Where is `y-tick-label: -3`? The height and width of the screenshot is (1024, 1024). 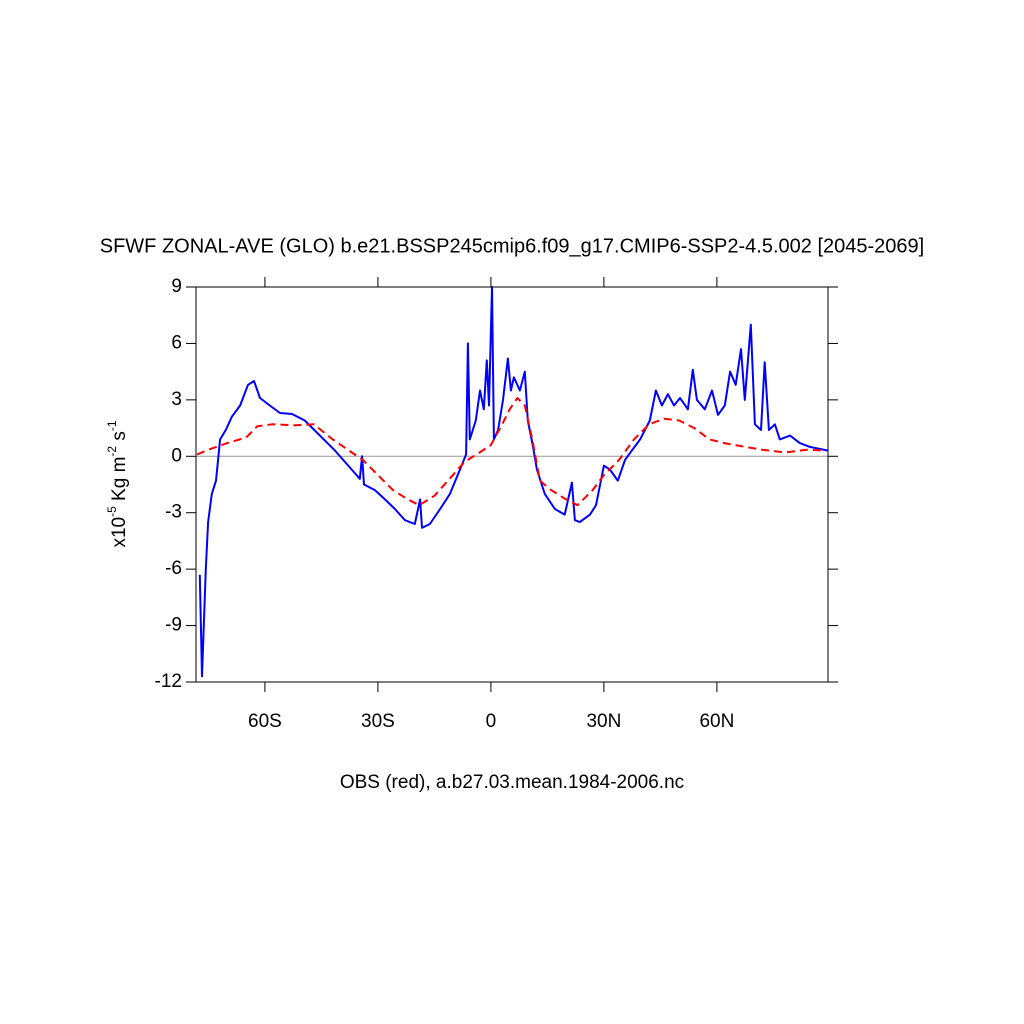
y-tick-label: -3 is located at coordinates (173, 512).